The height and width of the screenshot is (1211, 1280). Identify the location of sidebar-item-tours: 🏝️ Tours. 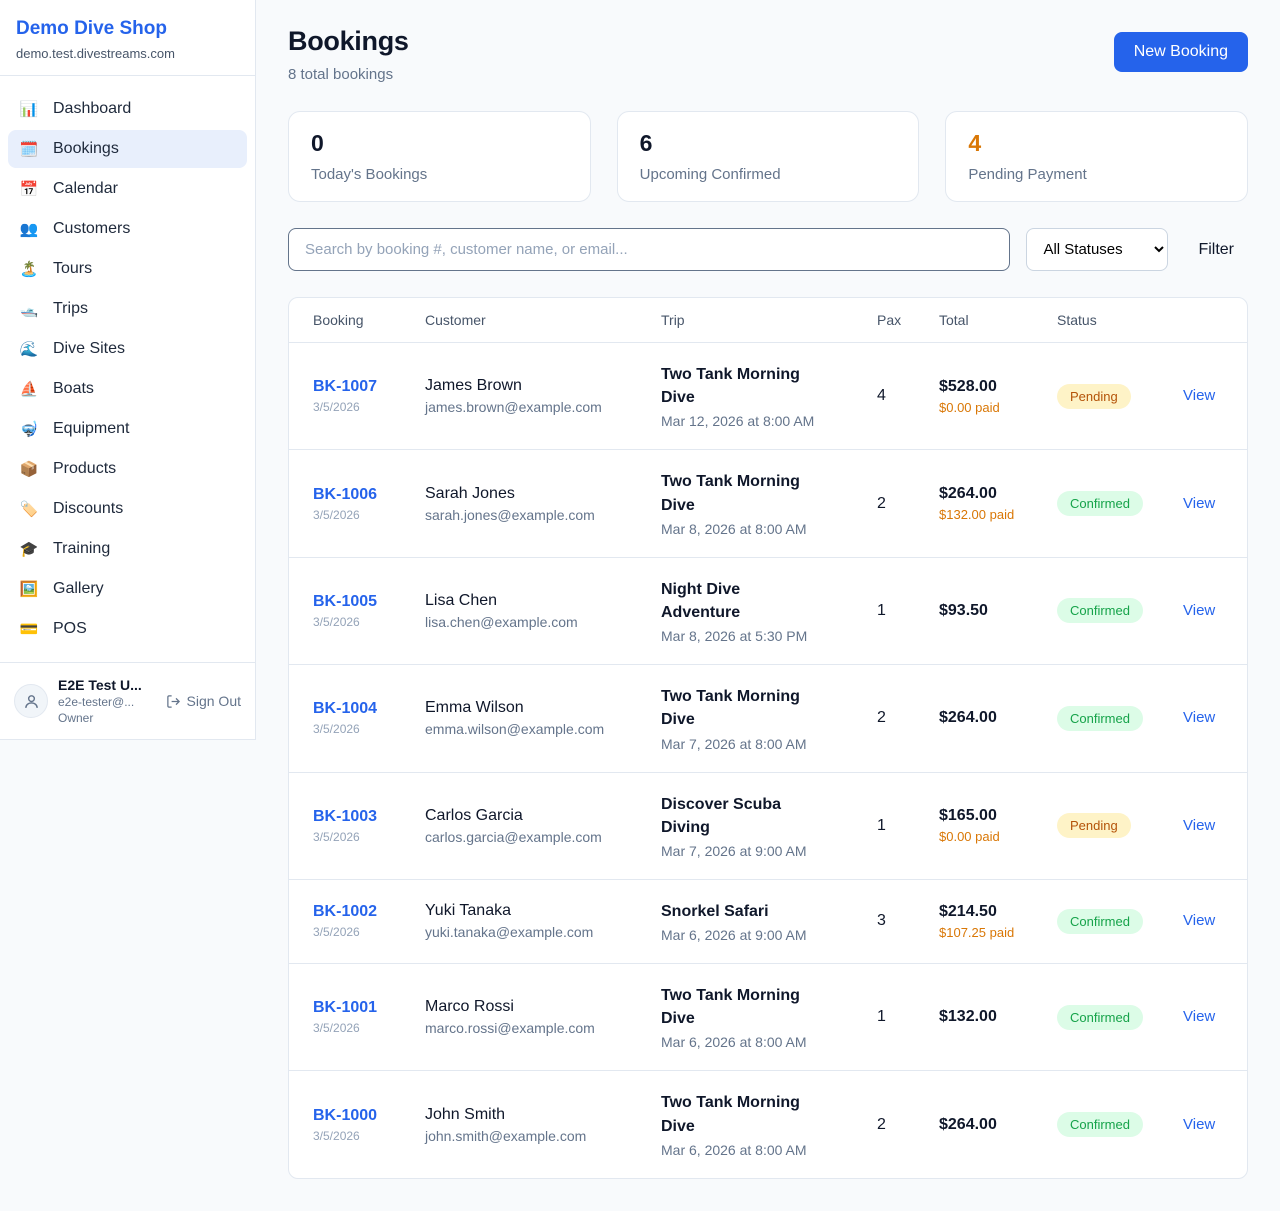
(127, 269).